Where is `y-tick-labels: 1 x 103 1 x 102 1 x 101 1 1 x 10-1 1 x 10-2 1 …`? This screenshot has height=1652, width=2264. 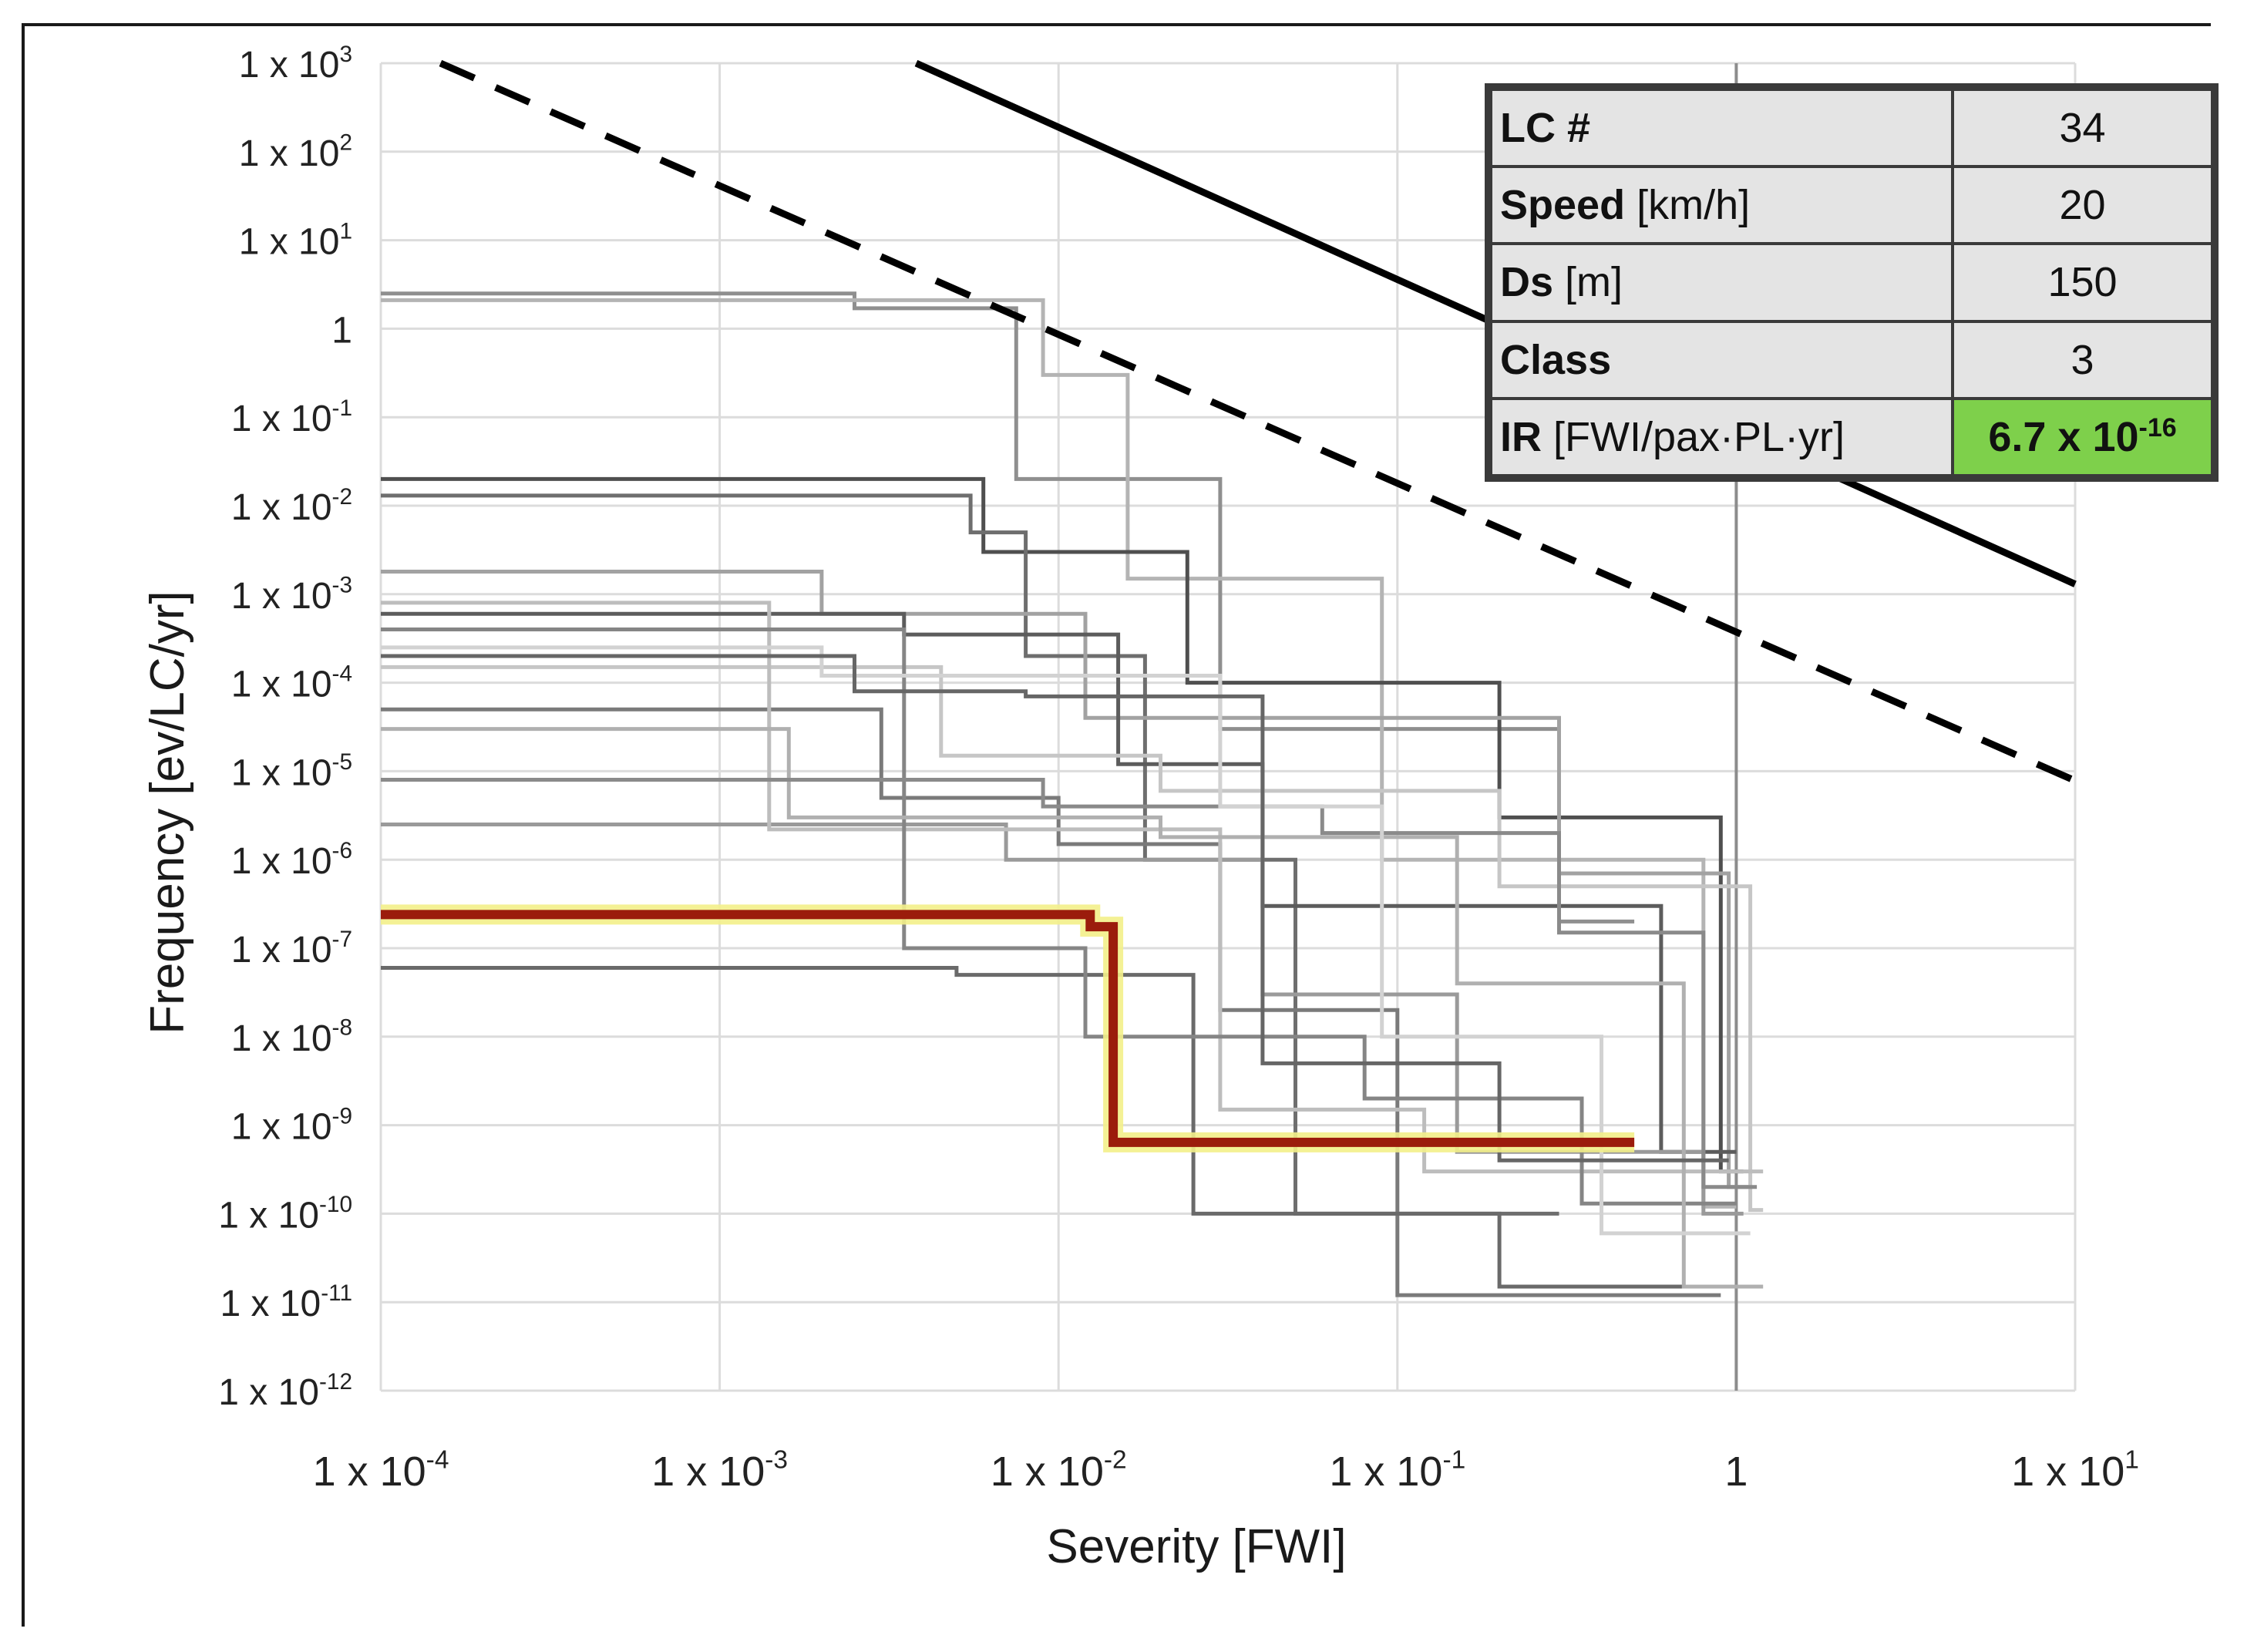 y-tick-labels: 1 x 103 1 x 102 1 x 101 1 1 x 10-1 1 x 10-2 1 … is located at coordinates (285, 727).